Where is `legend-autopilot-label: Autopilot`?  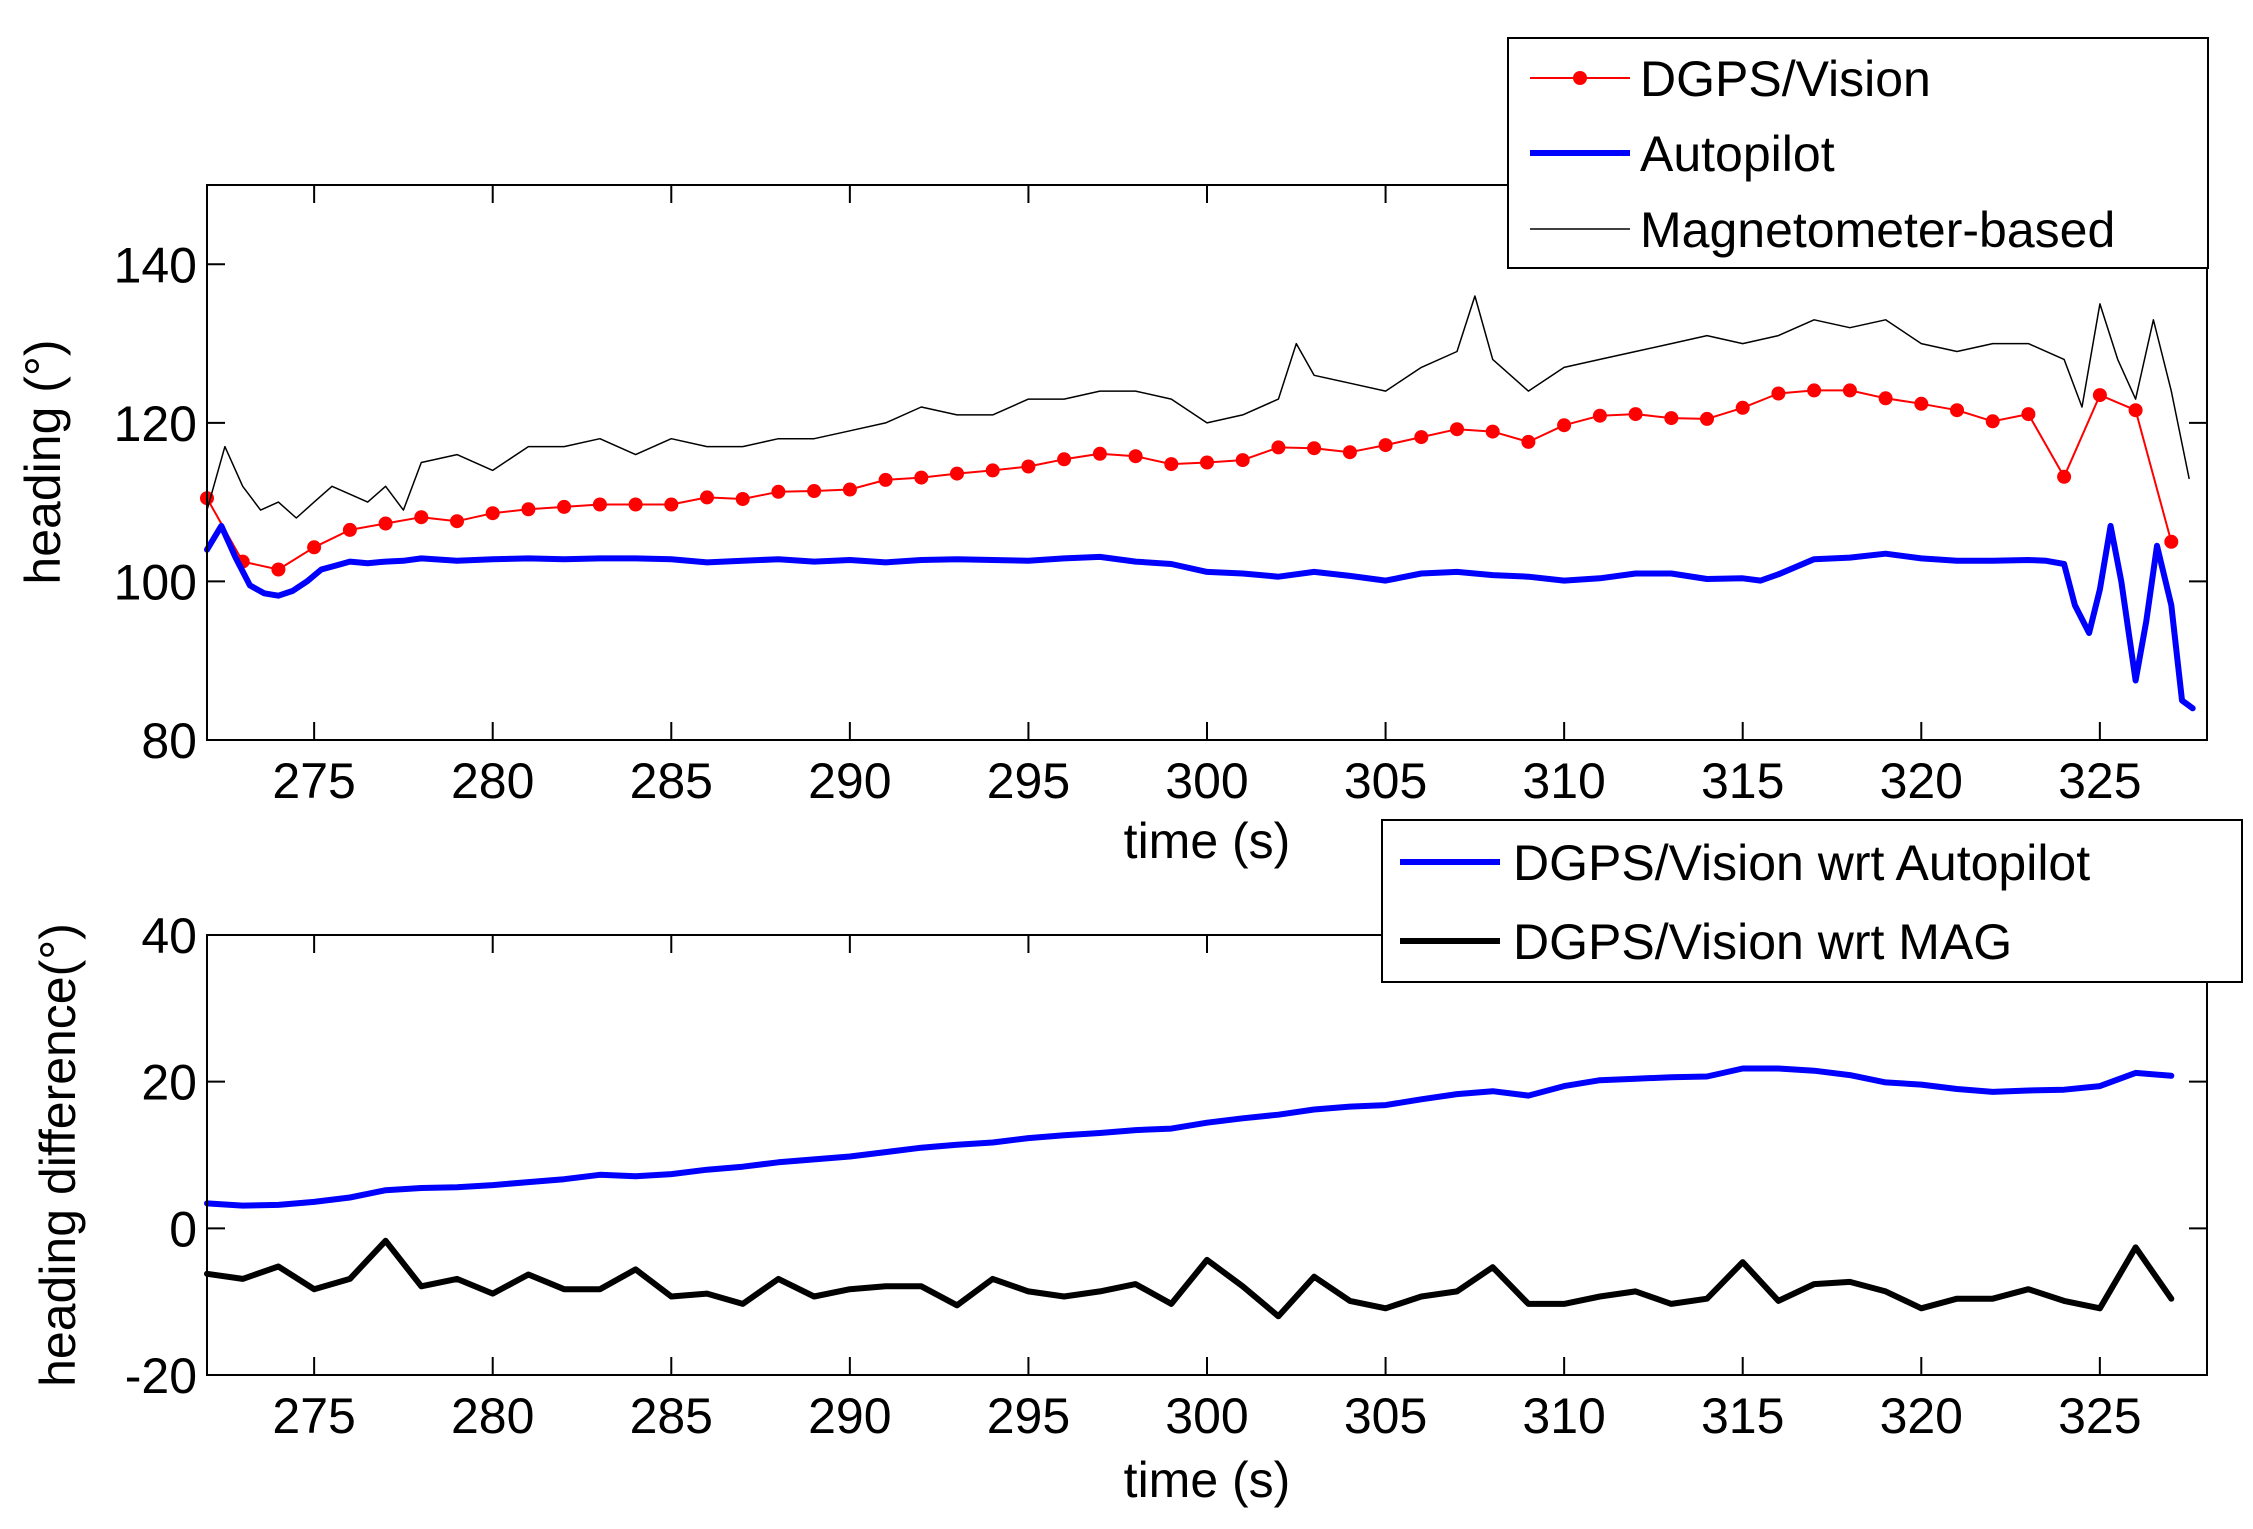
legend-autopilot-label: Autopilot is located at coordinates (1737, 154).